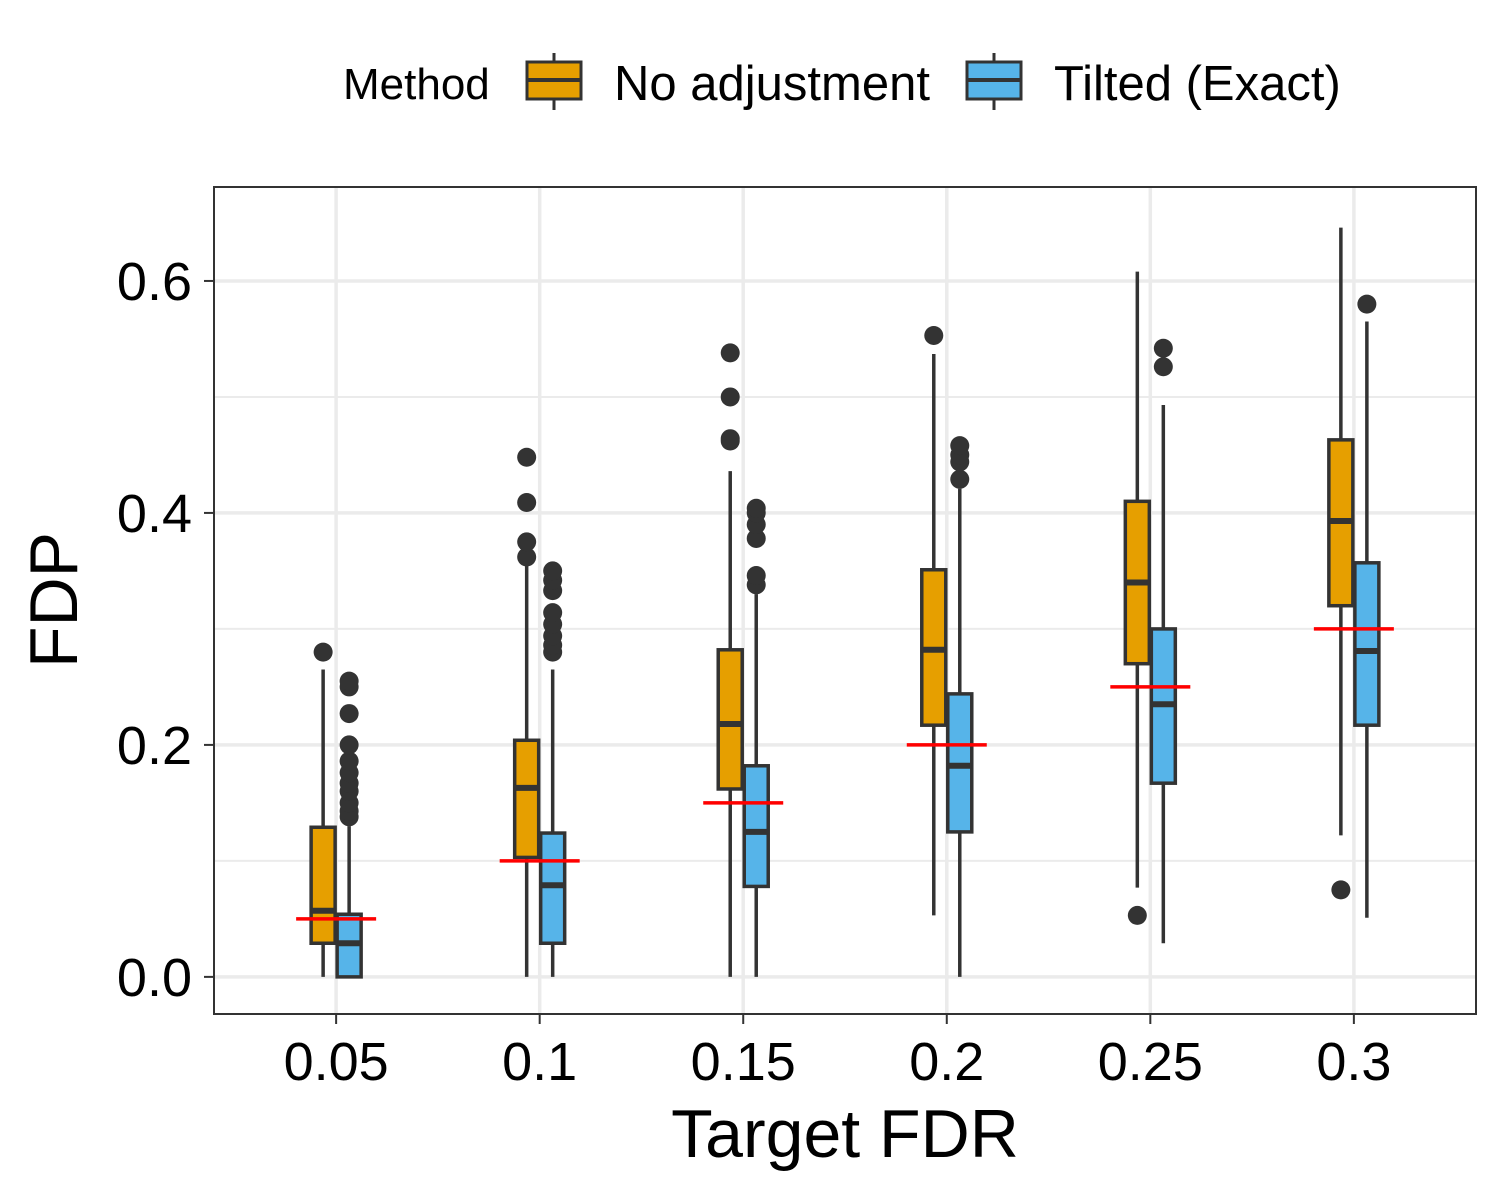 The image size is (1500, 1200). I want to click on x-tick-label: 0.25, so click(1150, 1062).